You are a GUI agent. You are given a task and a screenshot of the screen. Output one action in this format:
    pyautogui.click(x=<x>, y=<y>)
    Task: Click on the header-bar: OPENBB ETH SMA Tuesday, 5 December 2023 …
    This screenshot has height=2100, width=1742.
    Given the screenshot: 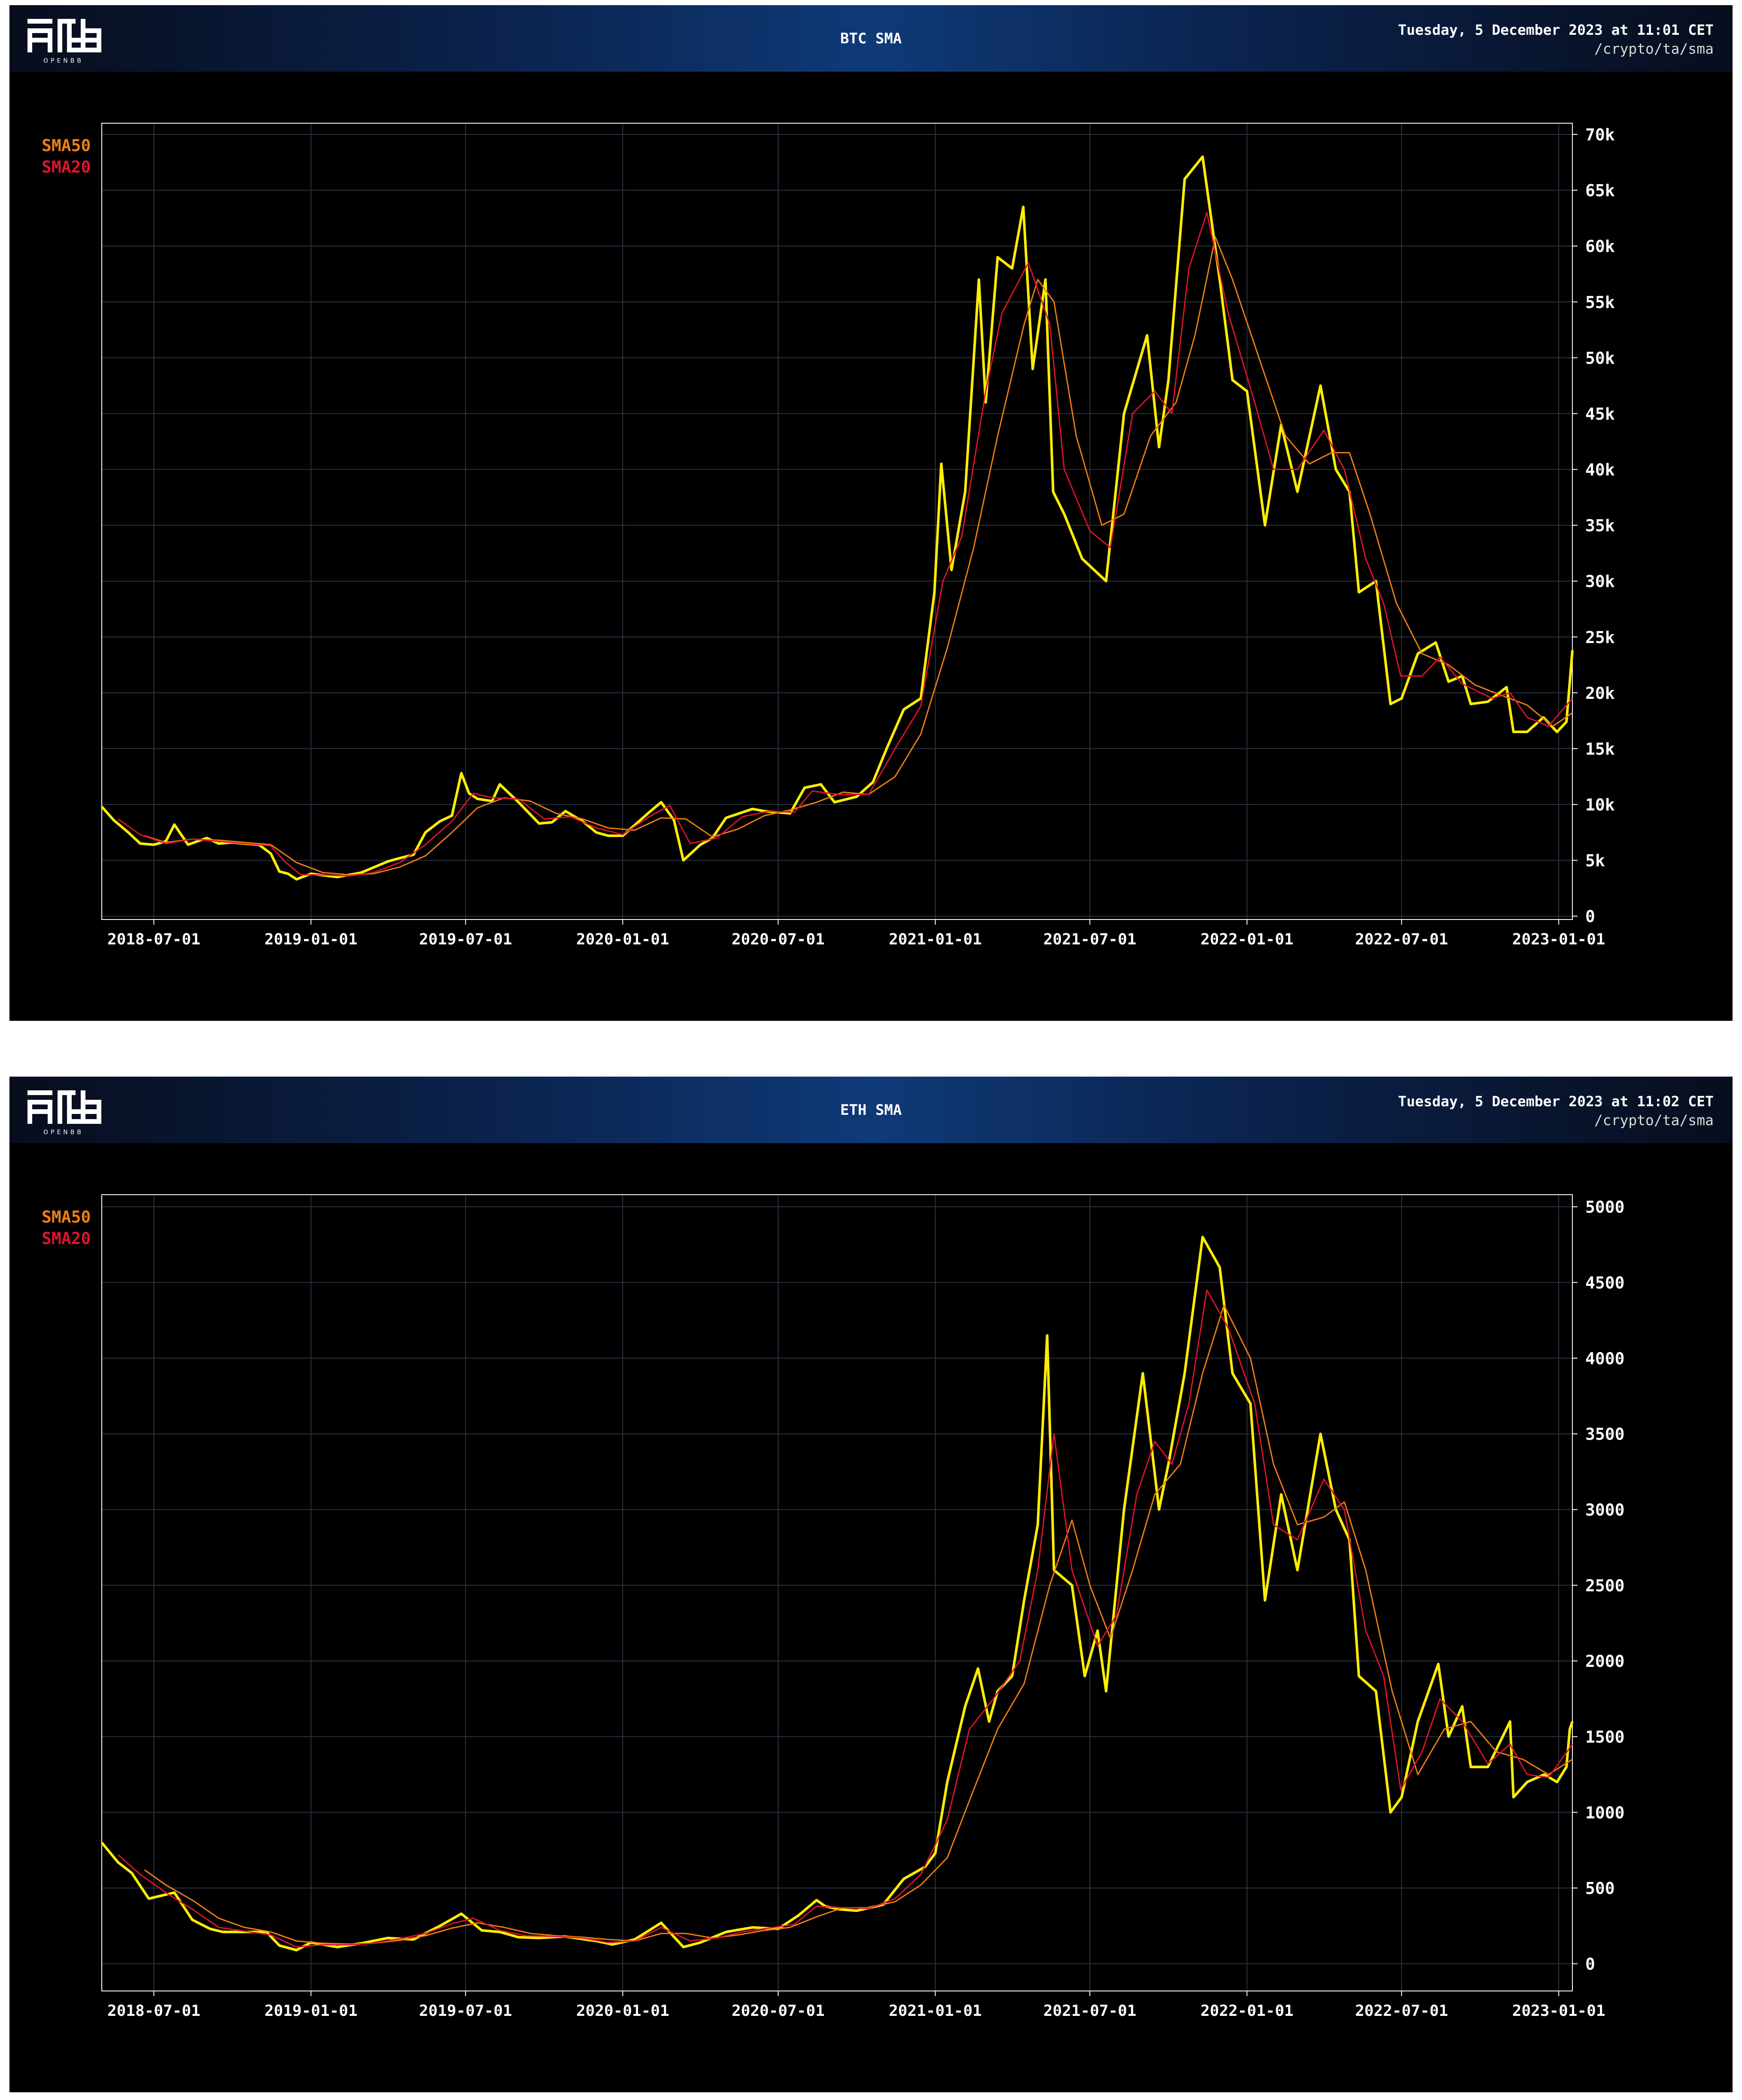 What is the action you would take?
    pyautogui.click(x=871, y=1110)
    